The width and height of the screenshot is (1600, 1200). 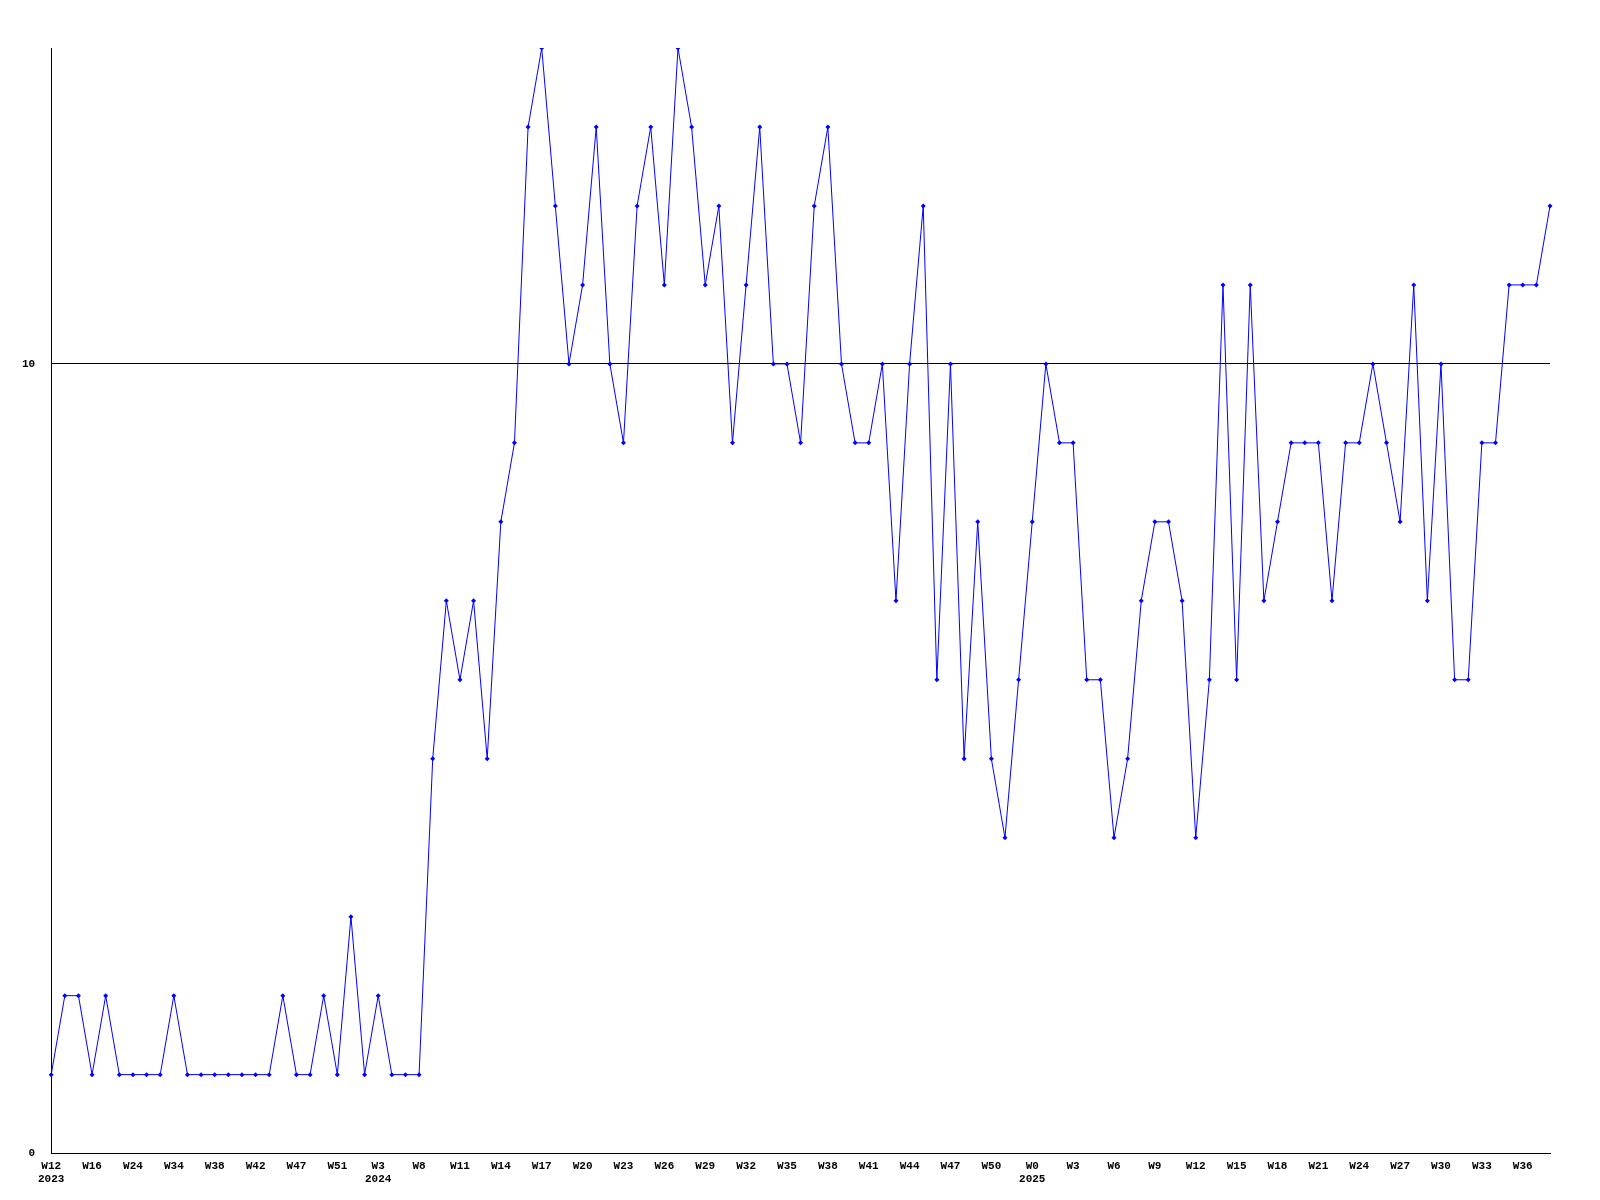 I want to click on x-tick-label: W35, so click(x=787, y=1165).